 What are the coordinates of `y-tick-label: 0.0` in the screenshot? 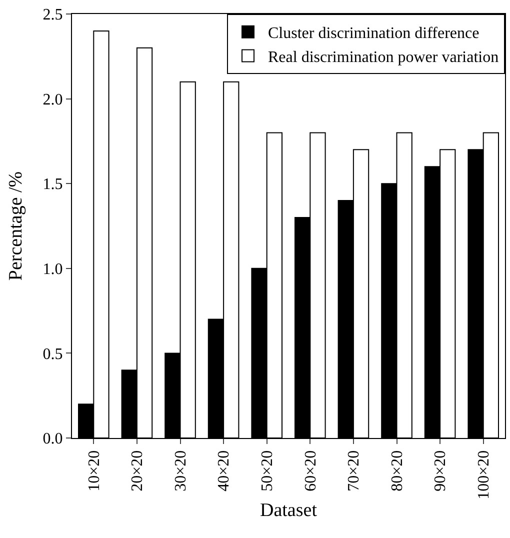 It's located at (52, 439).